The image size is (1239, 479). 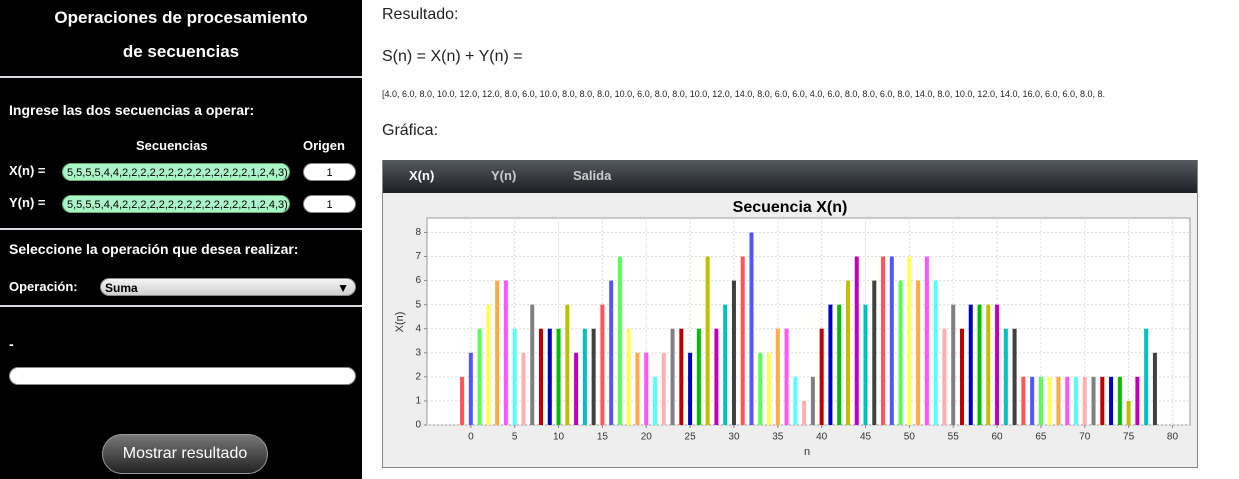 What do you see at coordinates (172, 145) in the screenshot?
I see `column-header: Secuencias` at bounding box center [172, 145].